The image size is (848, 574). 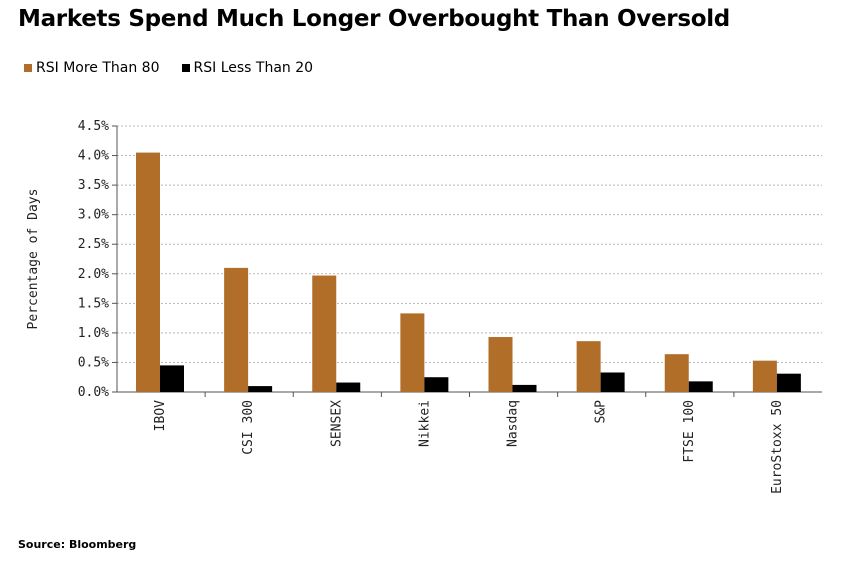 I want to click on x-tick-label: IBOV, so click(x=160, y=415).